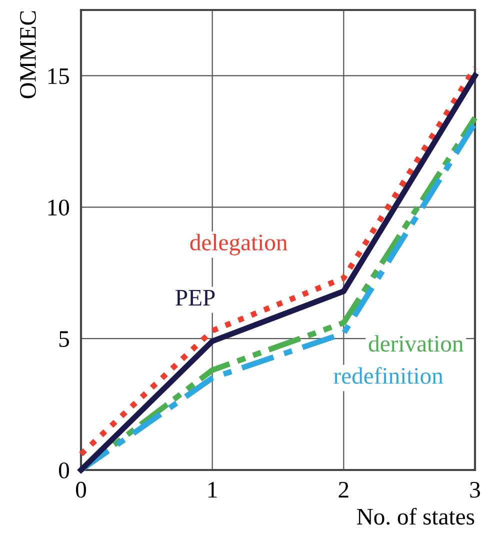 Image resolution: width=485 pixels, height=560 pixels. I want to click on y-axis-title: OMMEC, so click(28, 54).